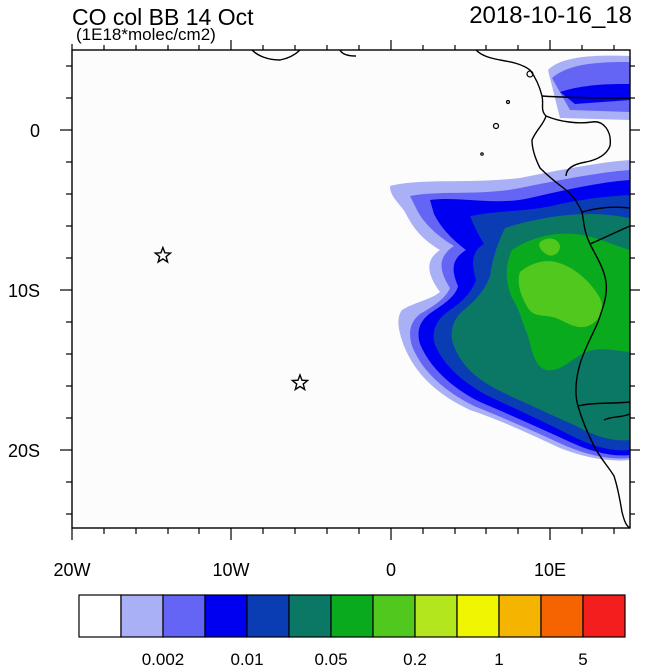  What do you see at coordinates (24, 291) in the screenshot?
I see `y-tick-10s: 10S` at bounding box center [24, 291].